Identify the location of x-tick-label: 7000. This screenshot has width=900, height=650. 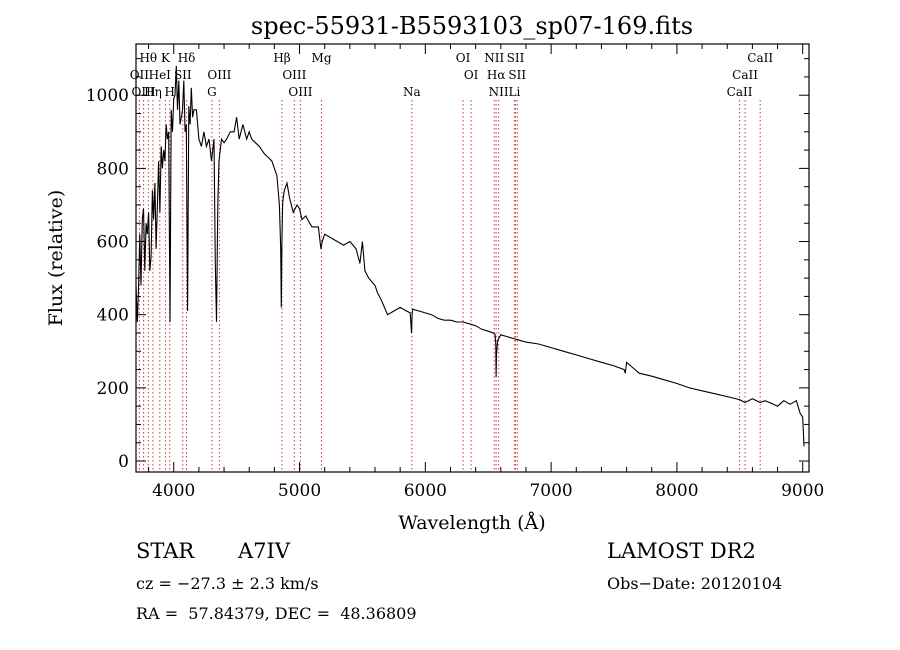
(550, 491).